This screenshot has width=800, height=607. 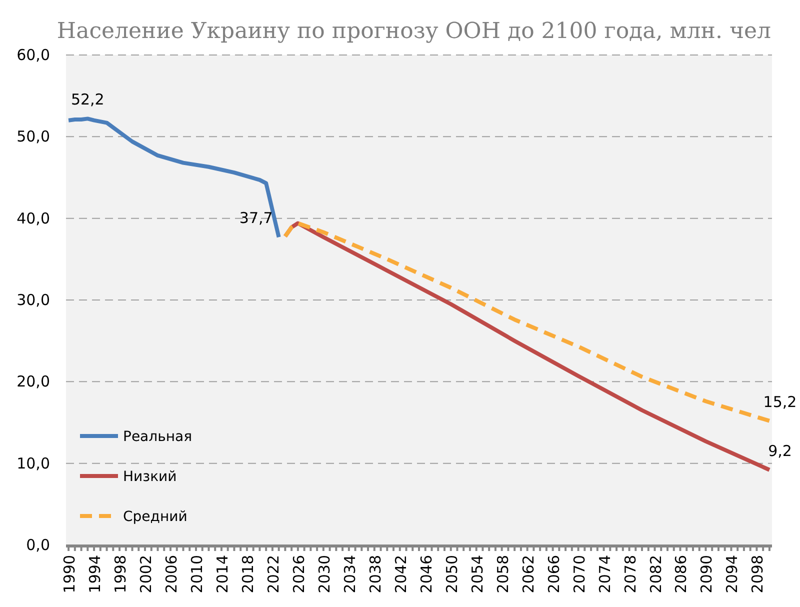 I want to click on x-tick-label: 2070, so click(x=579, y=574).